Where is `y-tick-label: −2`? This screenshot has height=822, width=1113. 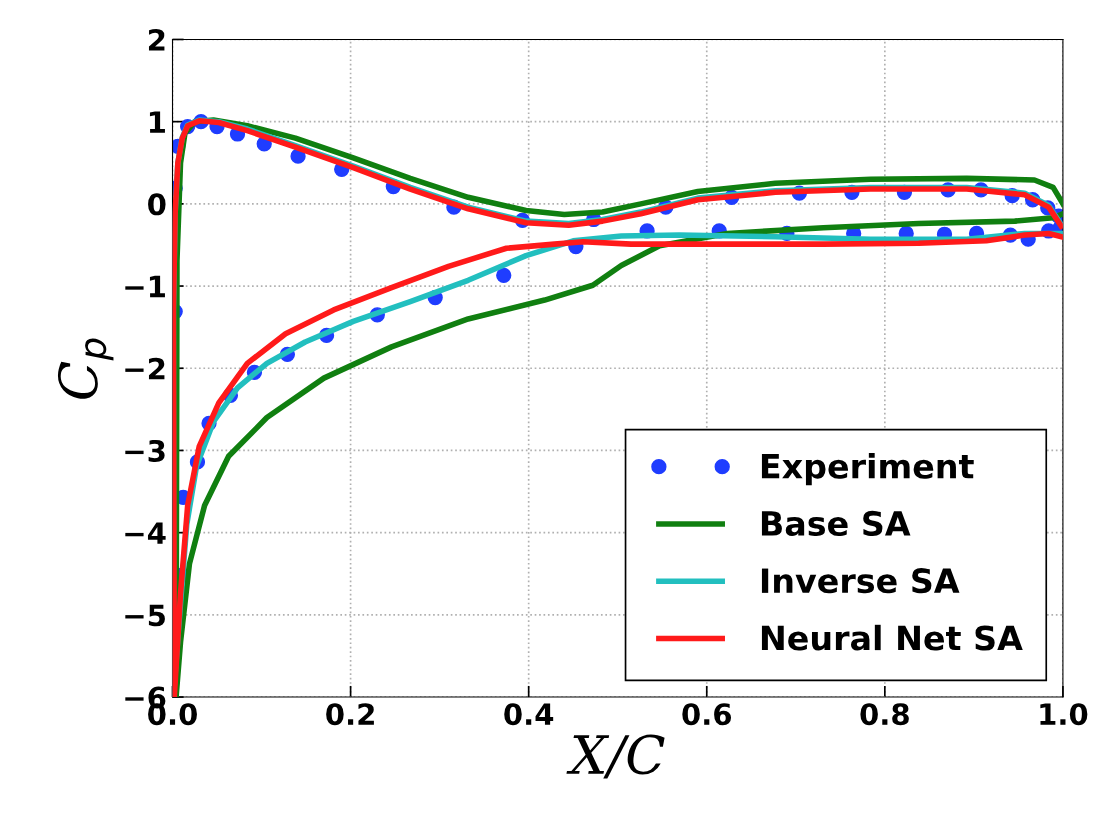 y-tick-label: −2 is located at coordinates (145, 368).